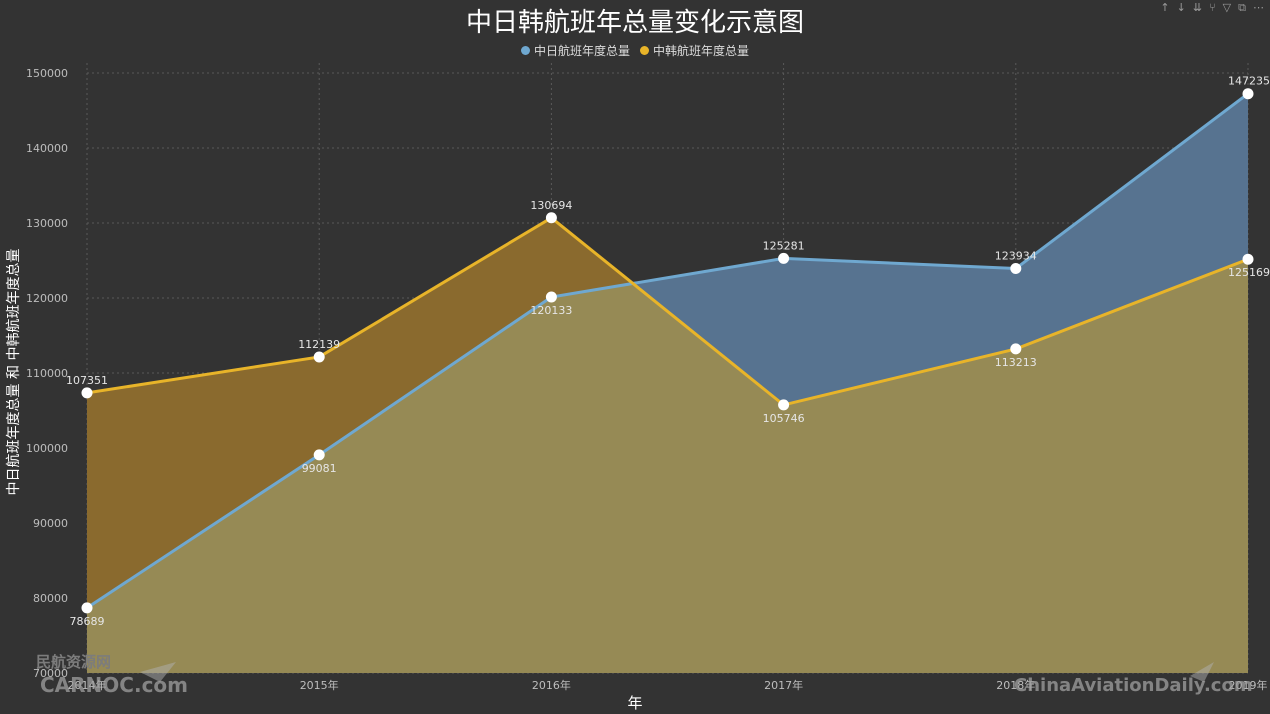 Image resolution: width=1270 pixels, height=714 pixels. I want to click on expand-all-icon: ⇊, so click(1197, 7).